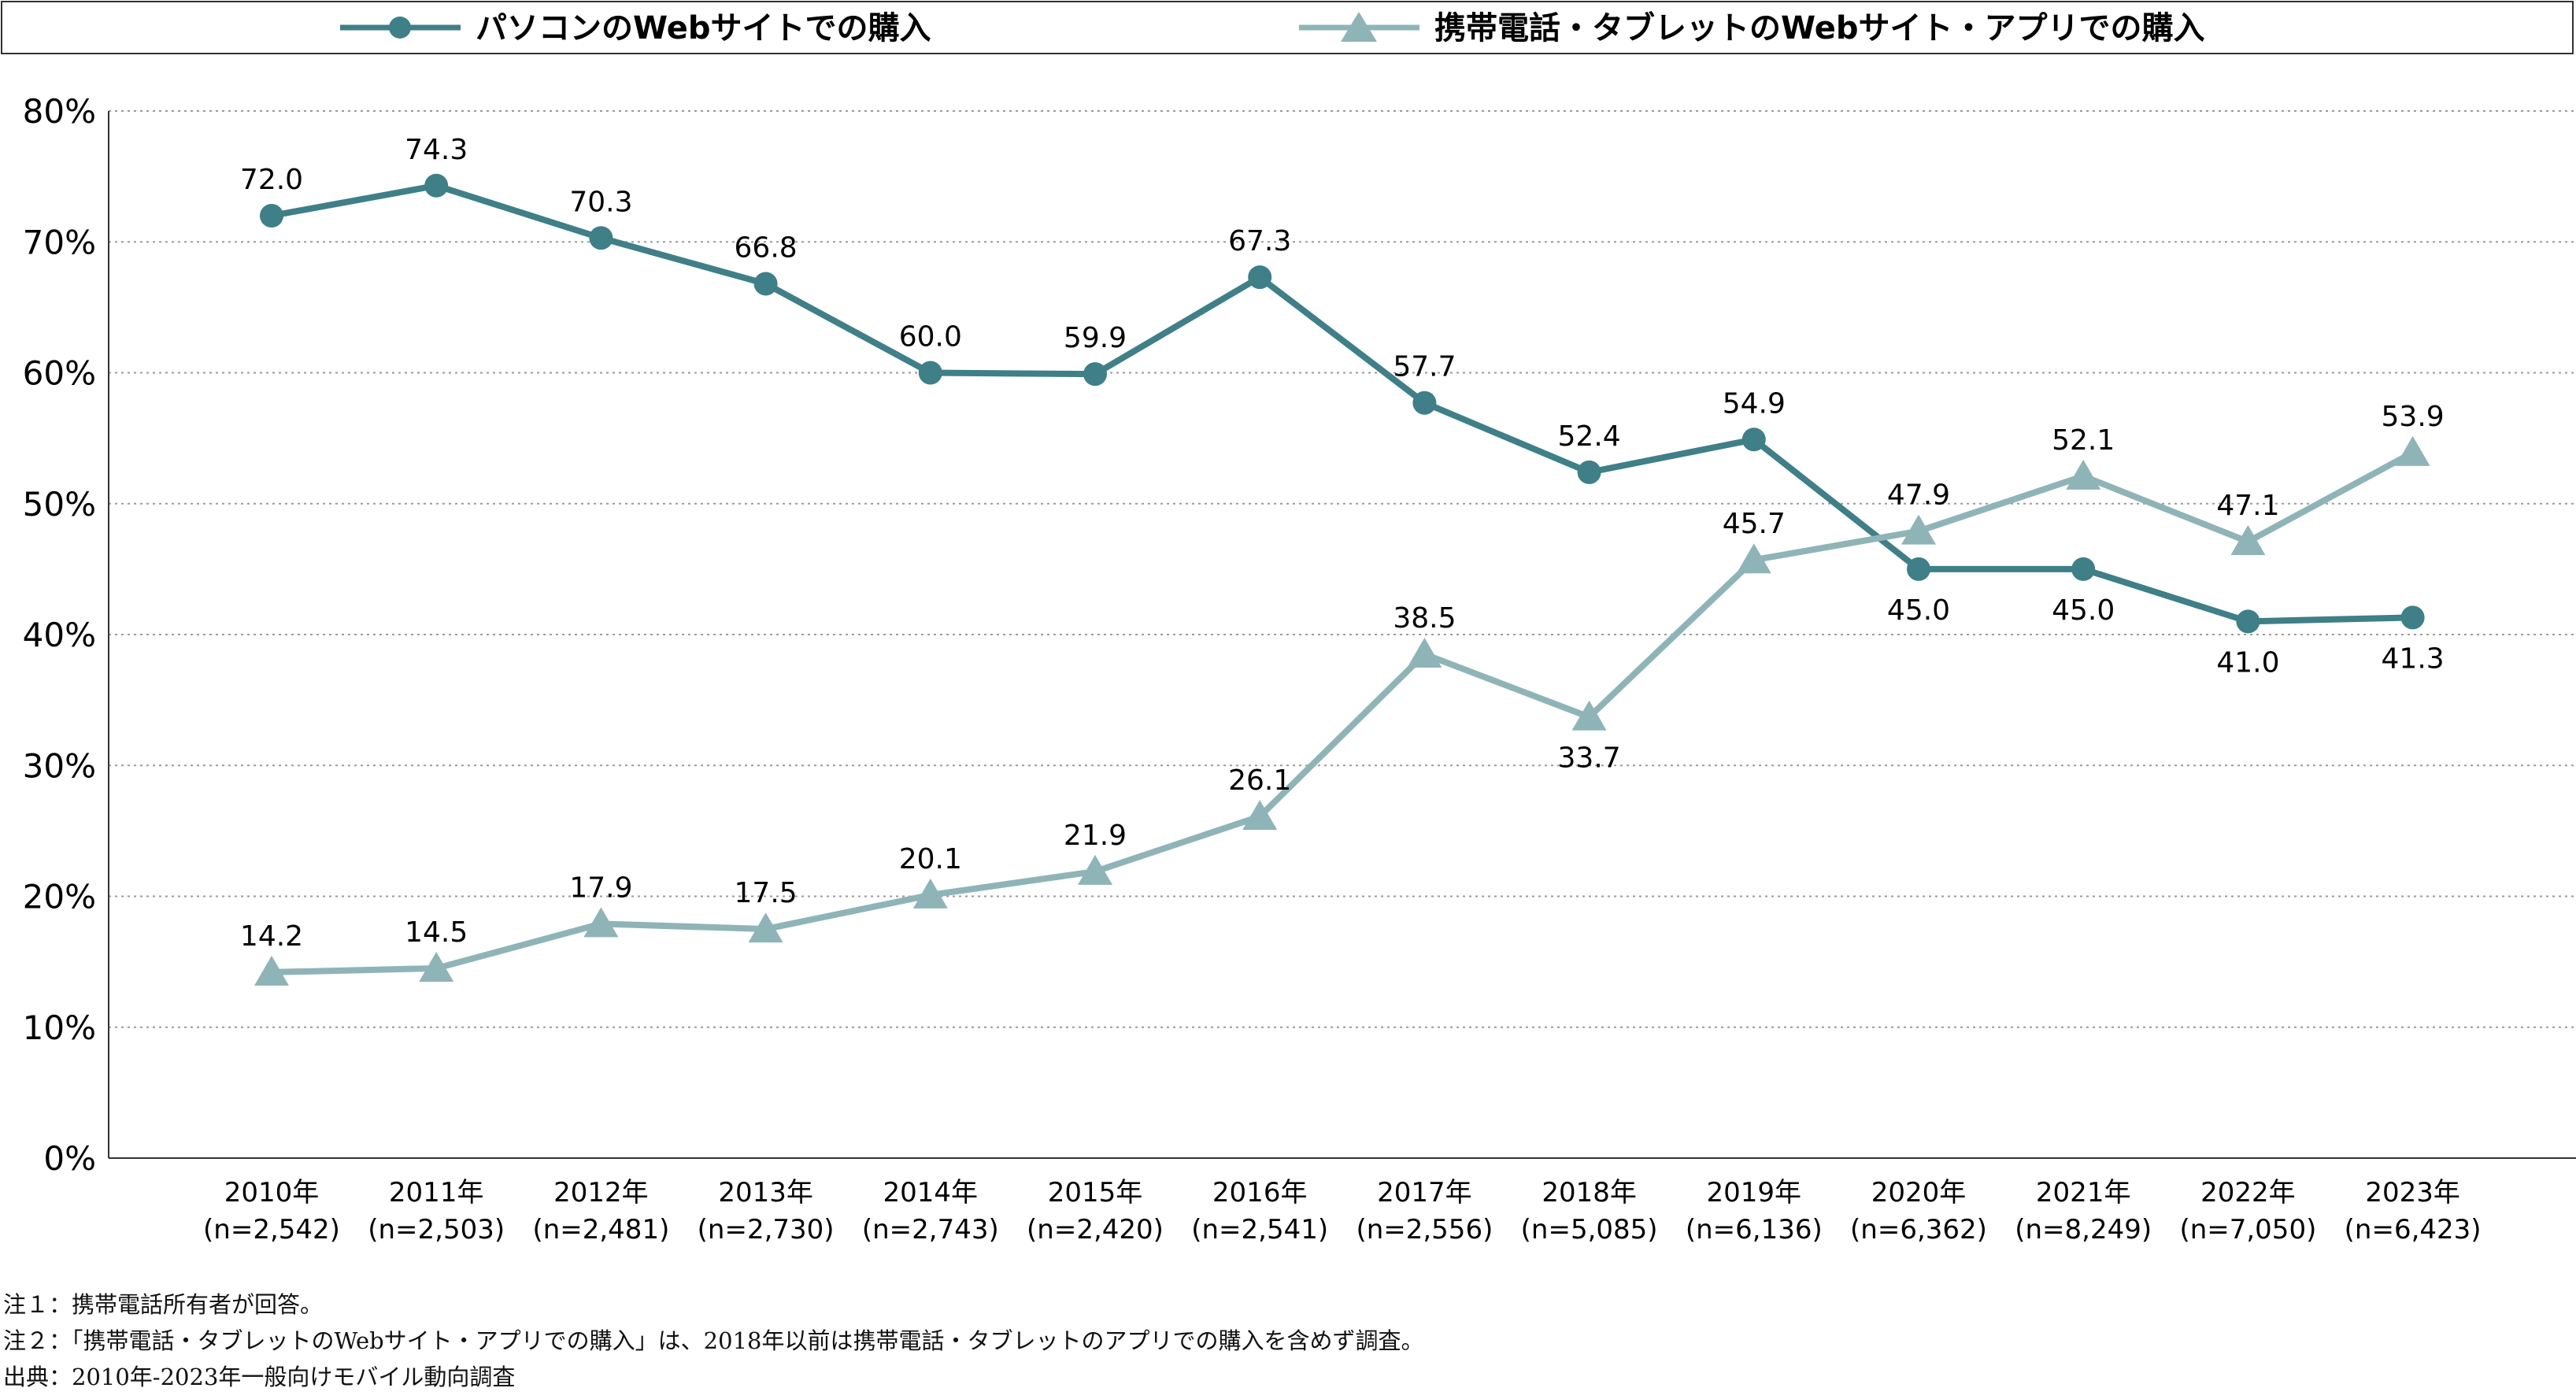 The image size is (2576, 1399). What do you see at coordinates (1589, 436) in the screenshot?
I see `data-label: 52.4` at bounding box center [1589, 436].